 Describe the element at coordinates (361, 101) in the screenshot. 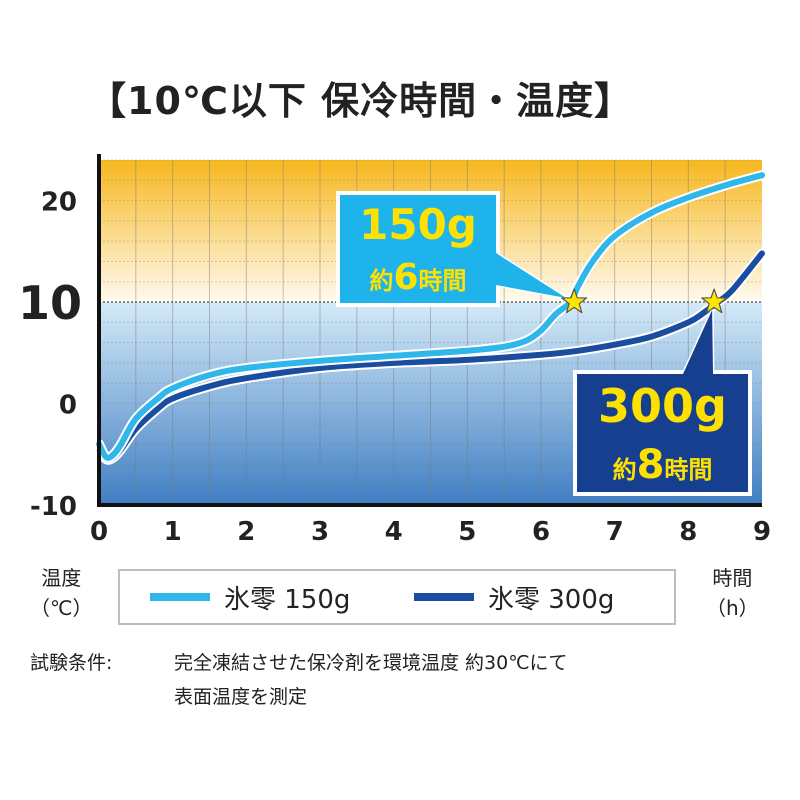

I see `chart-title: 【10℃以下 保冷時間・温度】` at that location.